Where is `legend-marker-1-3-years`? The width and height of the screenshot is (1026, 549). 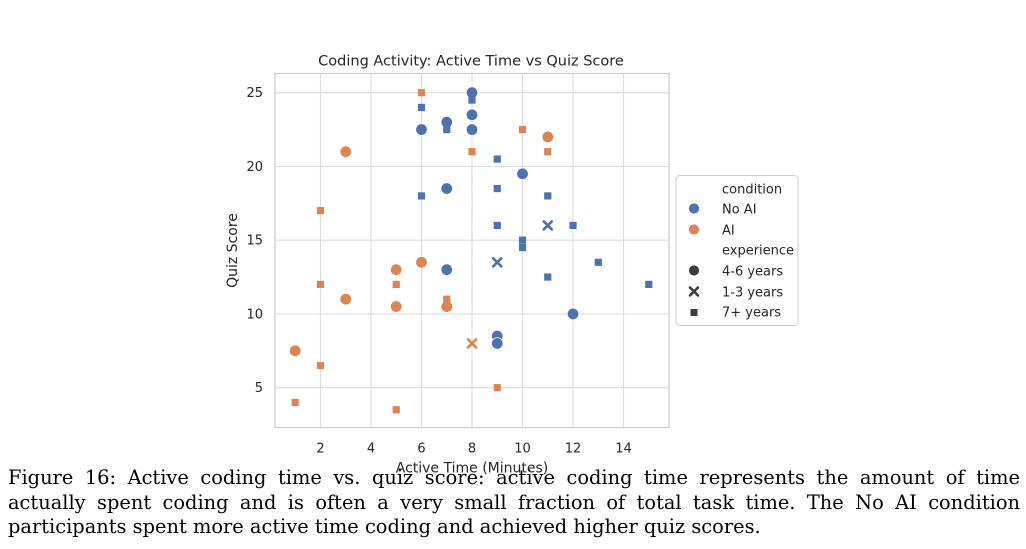
legend-marker-1-3-years is located at coordinates (694, 291).